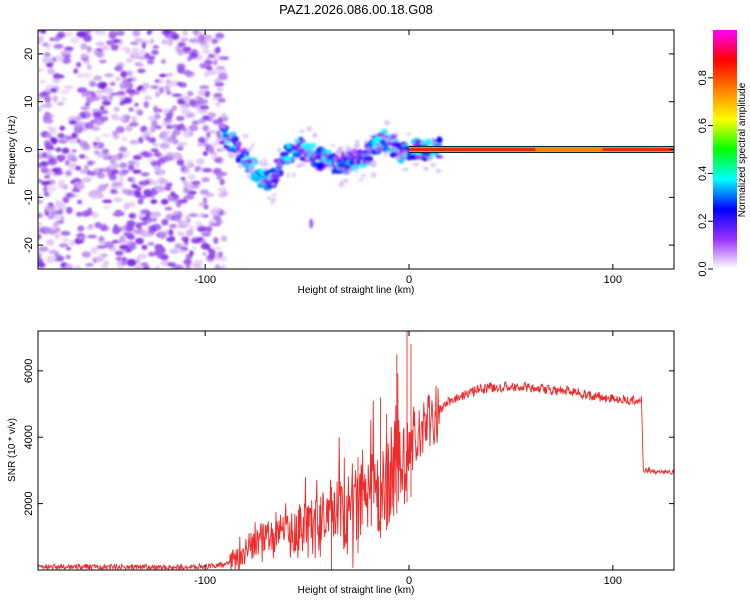 This screenshot has height=600, width=750. What do you see at coordinates (12, 150) in the screenshot?
I see `spectrogram-y-label: Frequency (Hz)` at bounding box center [12, 150].